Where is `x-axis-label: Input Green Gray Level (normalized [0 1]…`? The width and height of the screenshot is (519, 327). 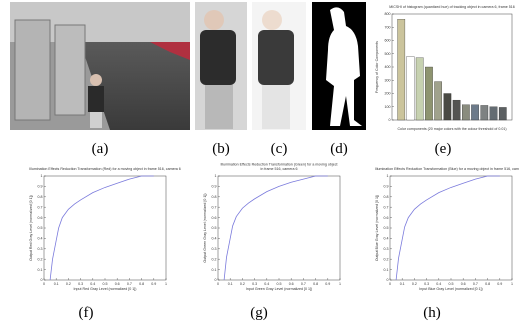
x-axis-label: Input Green Gray Level (normalized [0 1]… is located at coordinates (279, 289).